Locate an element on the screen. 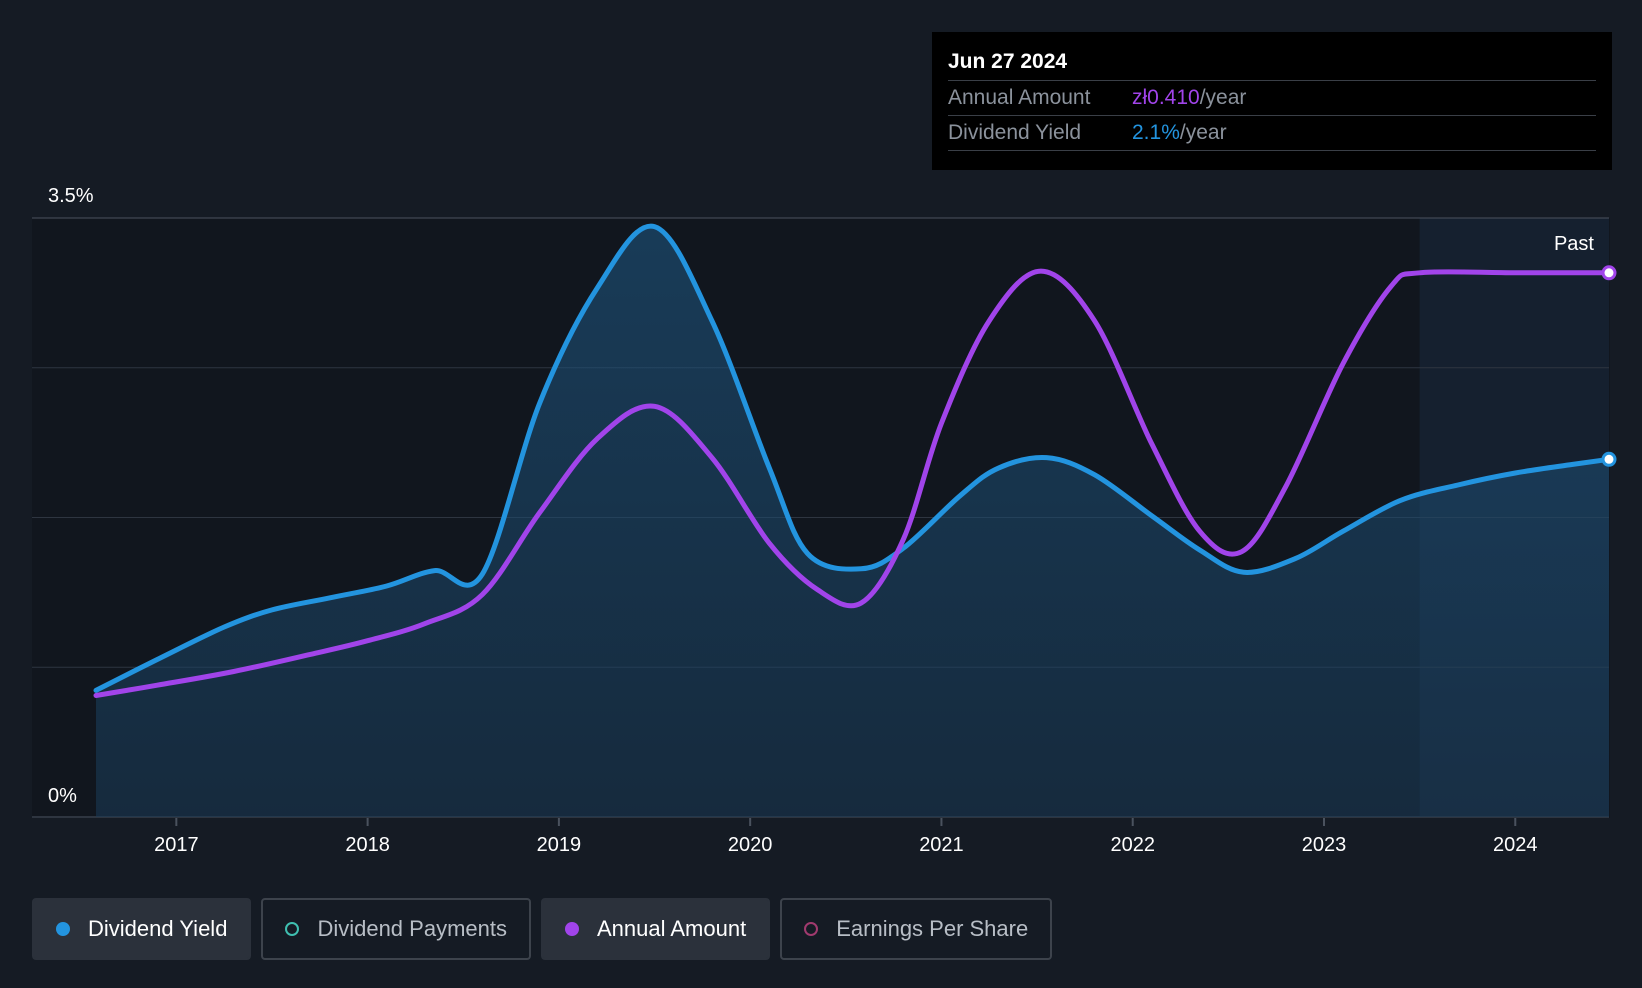 The width and height of the screenshot is (1642, 988). legend-dividend-payments-button: Dividend Payments is located at coordinates (396, 929).